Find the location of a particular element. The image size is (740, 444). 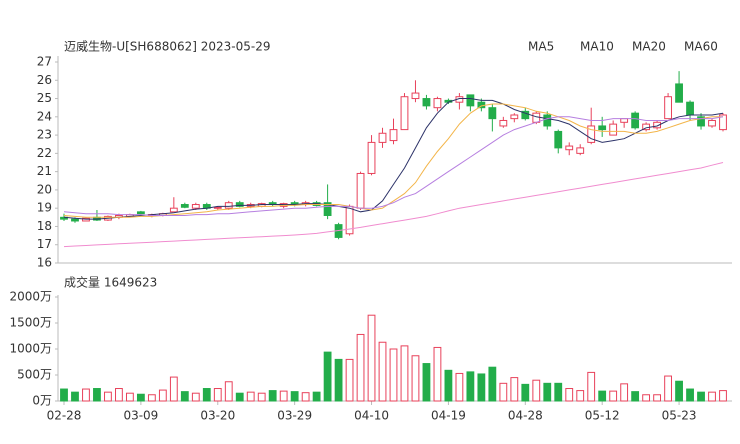

legend-label: MA10 is located at coordinates (597, 47).